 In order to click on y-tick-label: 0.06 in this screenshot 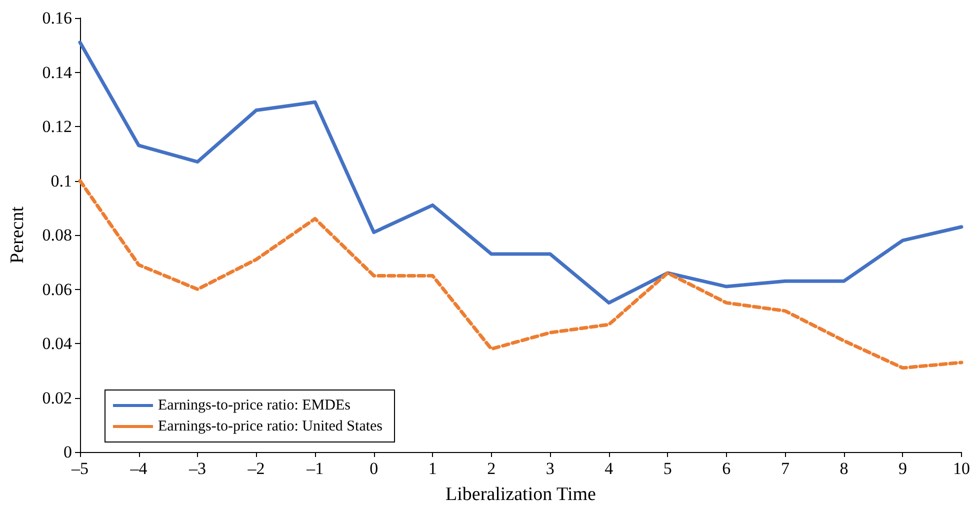, I will do `click(57, 289)`.